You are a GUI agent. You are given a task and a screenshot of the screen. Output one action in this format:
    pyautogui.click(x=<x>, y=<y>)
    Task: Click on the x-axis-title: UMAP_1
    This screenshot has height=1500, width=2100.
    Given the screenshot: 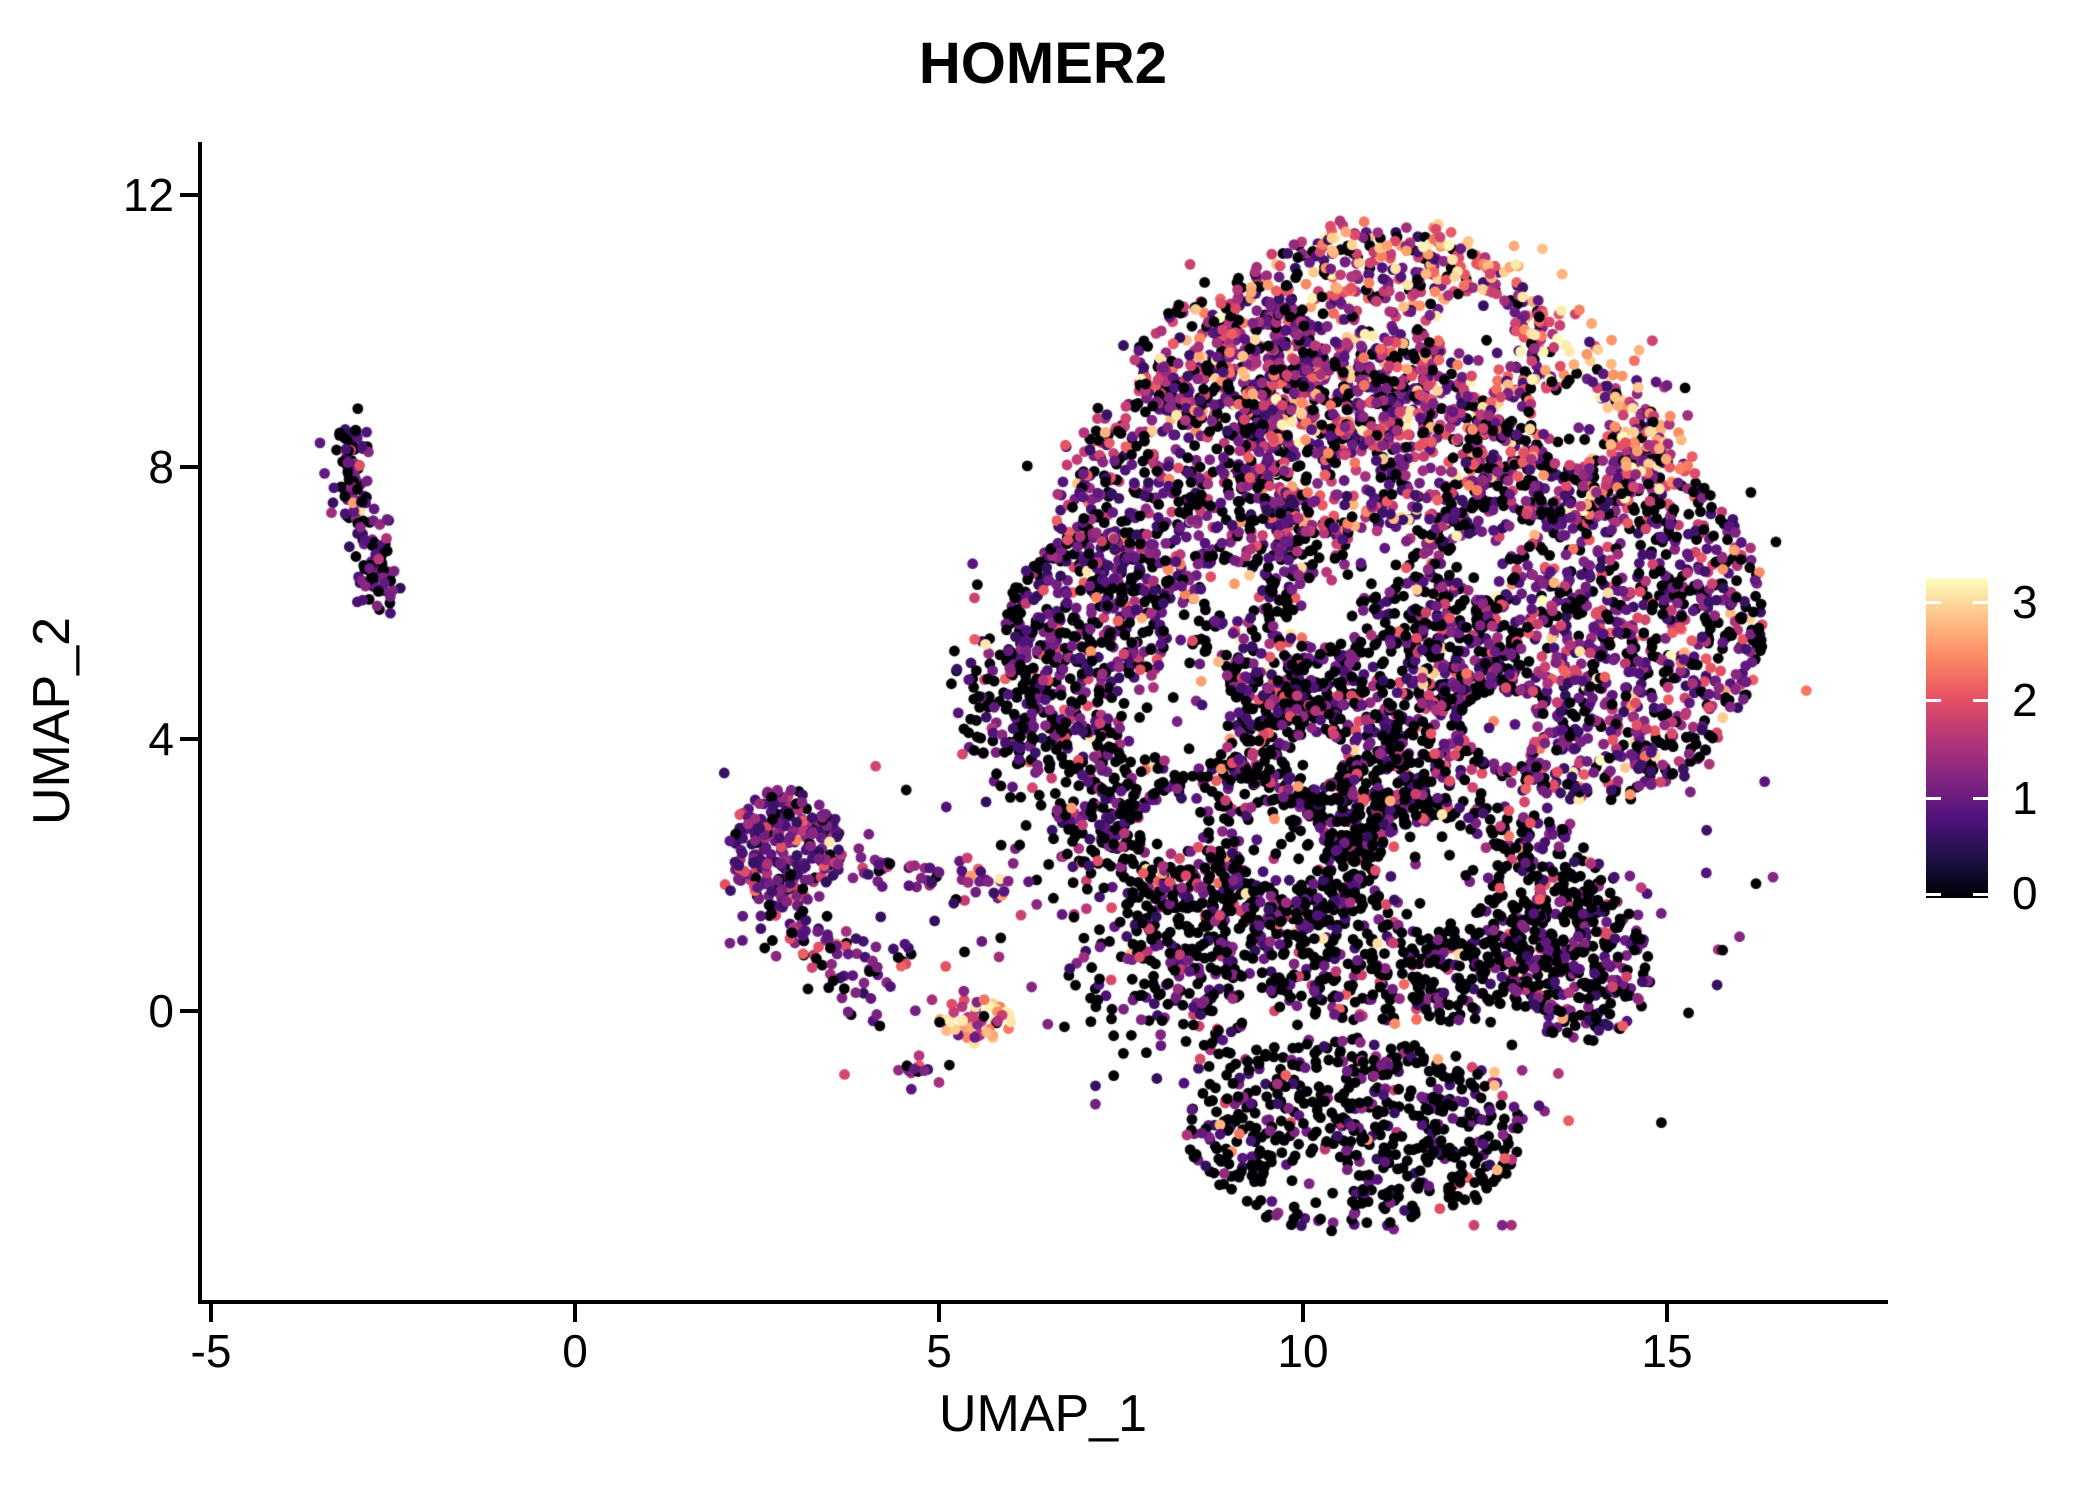 What is the action you would take?
    pyautogui.click(x=1043, y=1414)
    